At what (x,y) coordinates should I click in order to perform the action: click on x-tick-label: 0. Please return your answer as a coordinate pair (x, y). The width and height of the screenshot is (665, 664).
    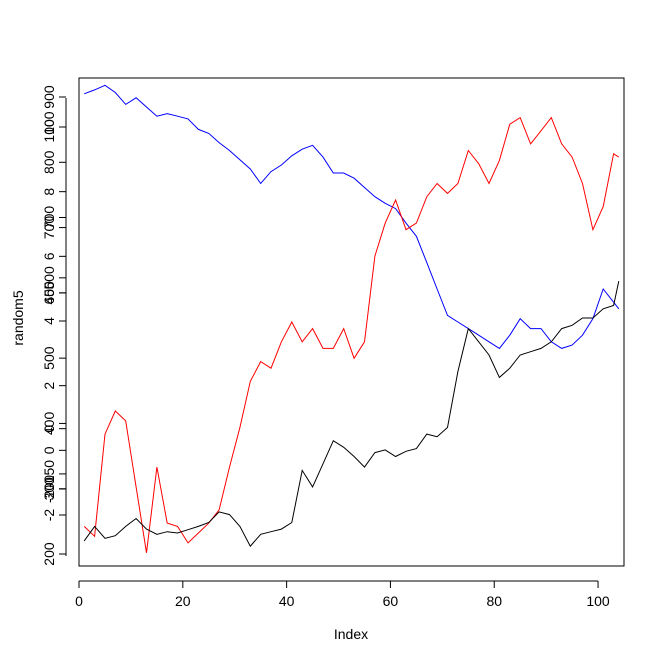
    Looking at the image, I should click on (79, 601).